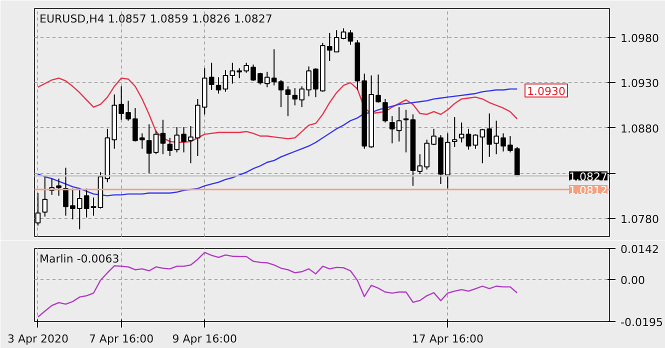 The height and width of the screenshot is (348, 665). I want to click on ref-line-label: 1.0812, so click(588, 190).